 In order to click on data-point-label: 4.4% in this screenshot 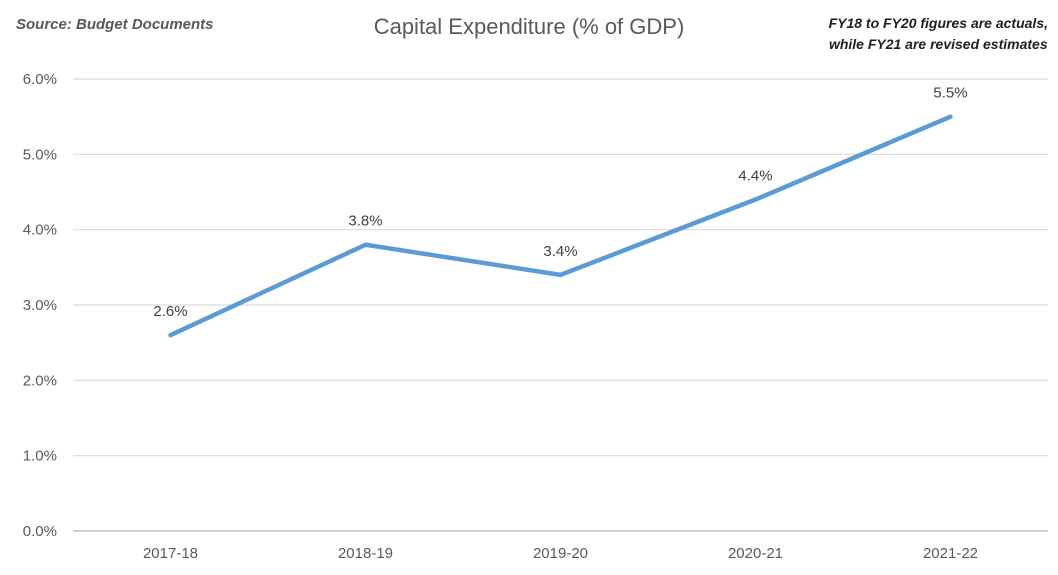, I will do `click(755, 176)`.